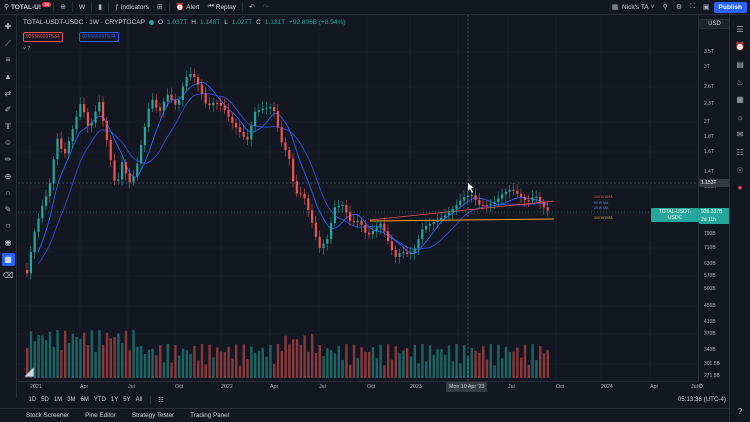 This screenshot has width=750, height=422. What do you see at coordinates (161, 400) in the screenshot?
I see `date-range-icon: ☷` at bounding box center [161, 400].